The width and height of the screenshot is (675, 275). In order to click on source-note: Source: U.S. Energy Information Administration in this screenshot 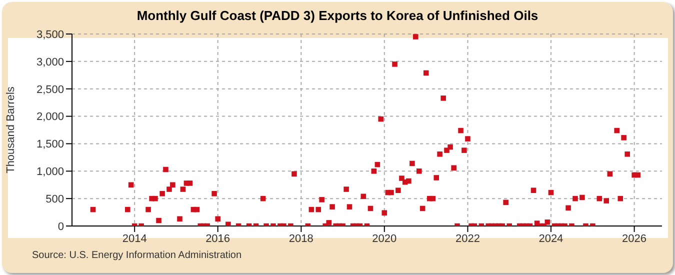, I will do `click(137, 255)`.